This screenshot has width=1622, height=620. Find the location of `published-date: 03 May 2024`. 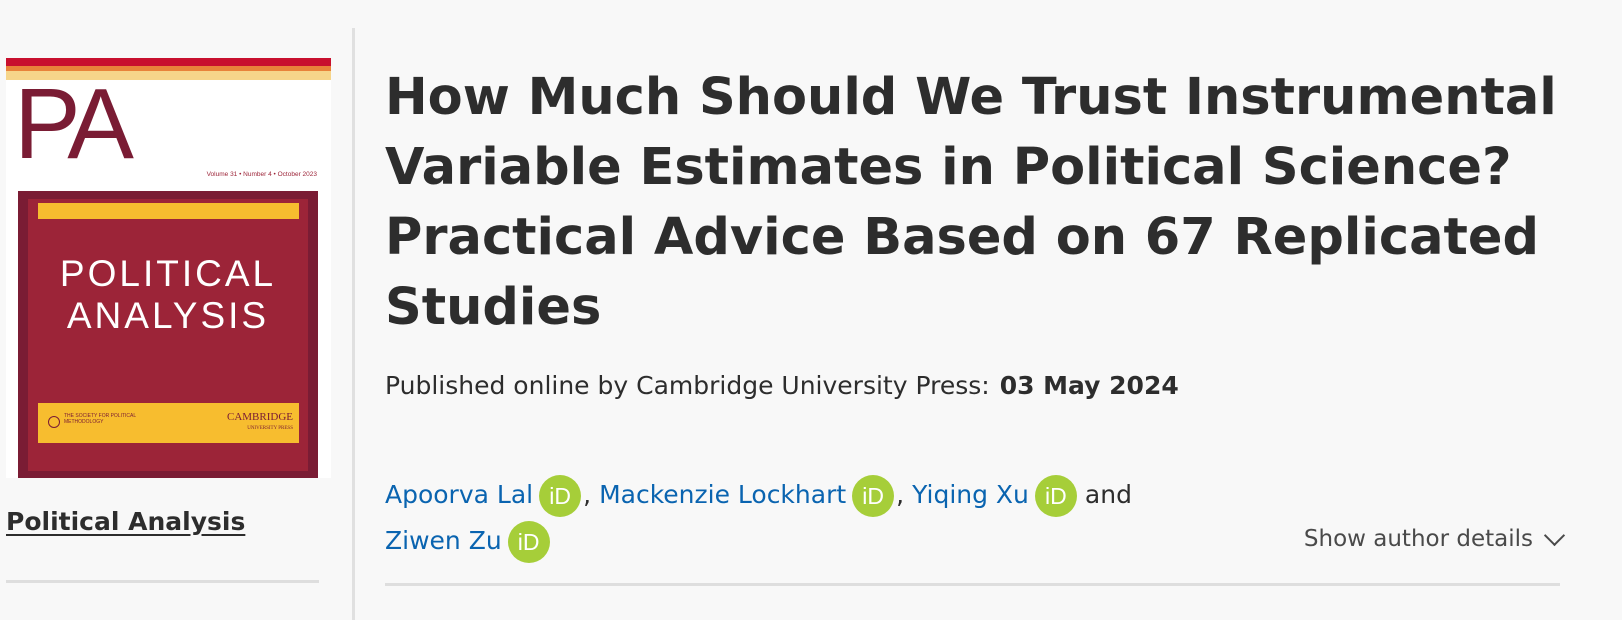

published-date: 03 May 2024 is located at coordinates (1089, 385).